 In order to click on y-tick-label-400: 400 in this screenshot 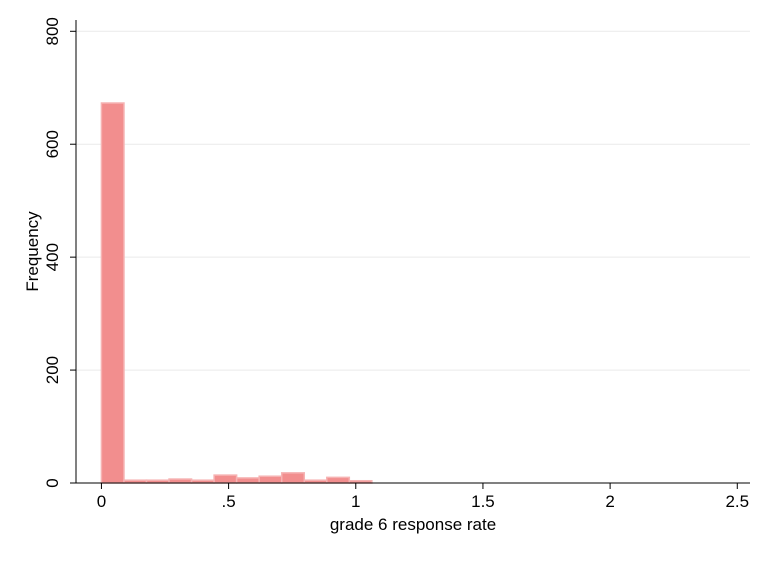, I will do `click(52, 257)`.